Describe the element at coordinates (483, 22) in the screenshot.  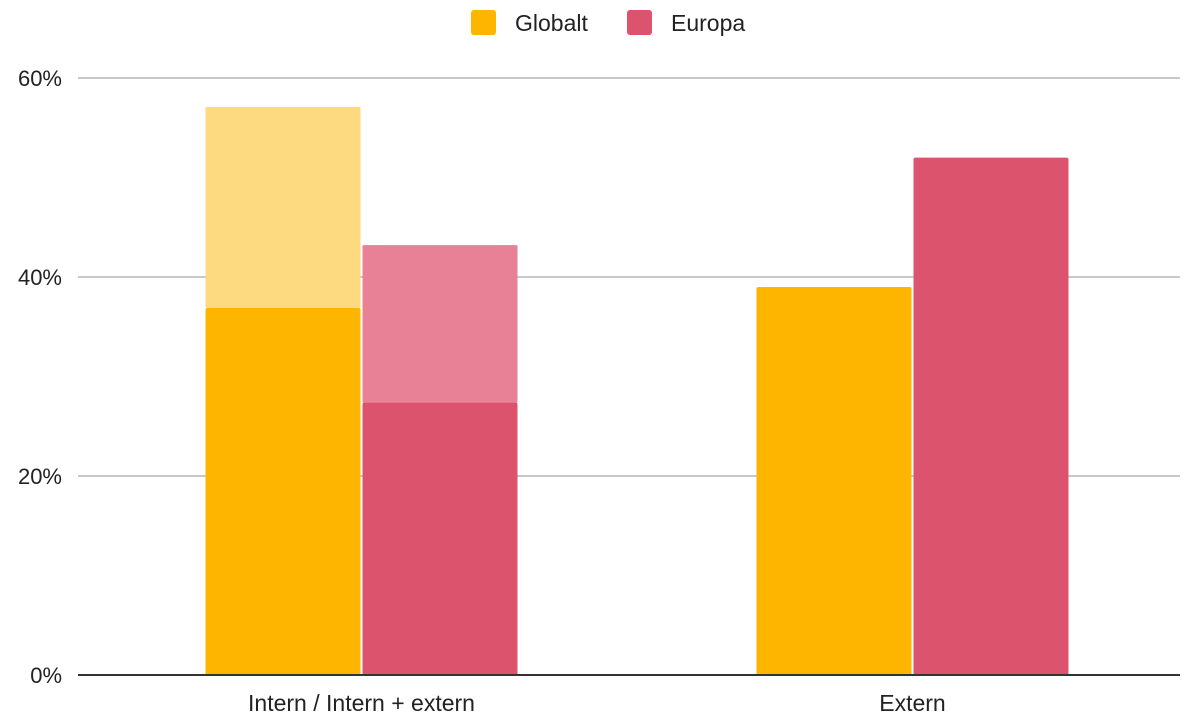
I see `legend-swatch-globalt` at that location.